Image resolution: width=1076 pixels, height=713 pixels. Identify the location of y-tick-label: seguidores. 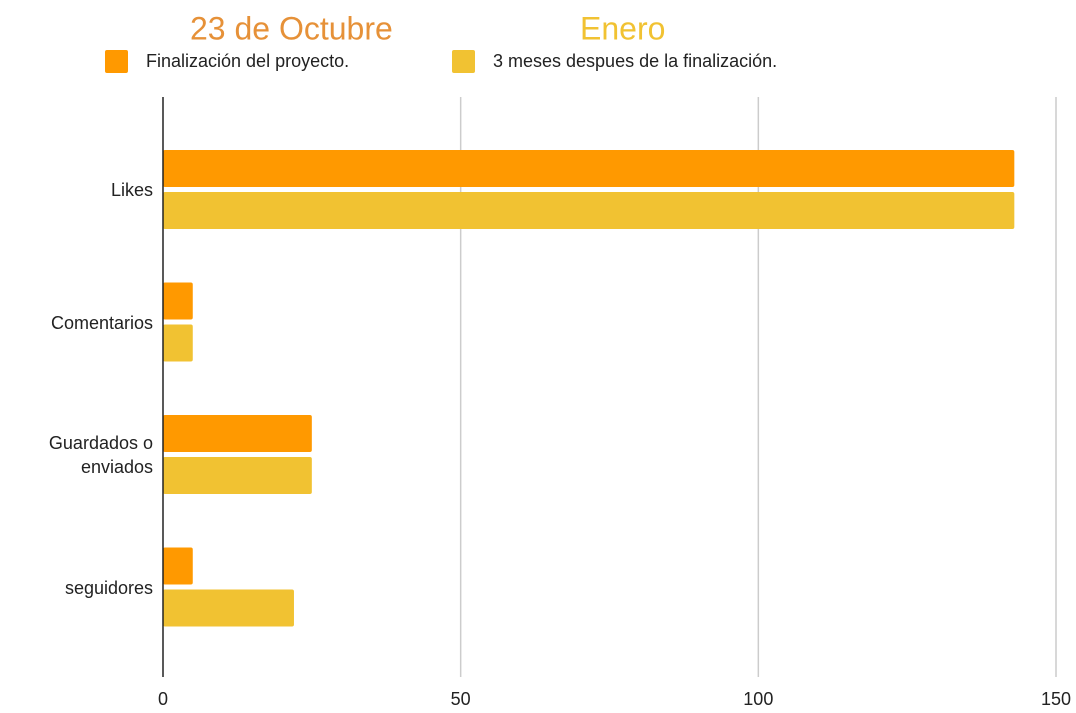
(108, 587).